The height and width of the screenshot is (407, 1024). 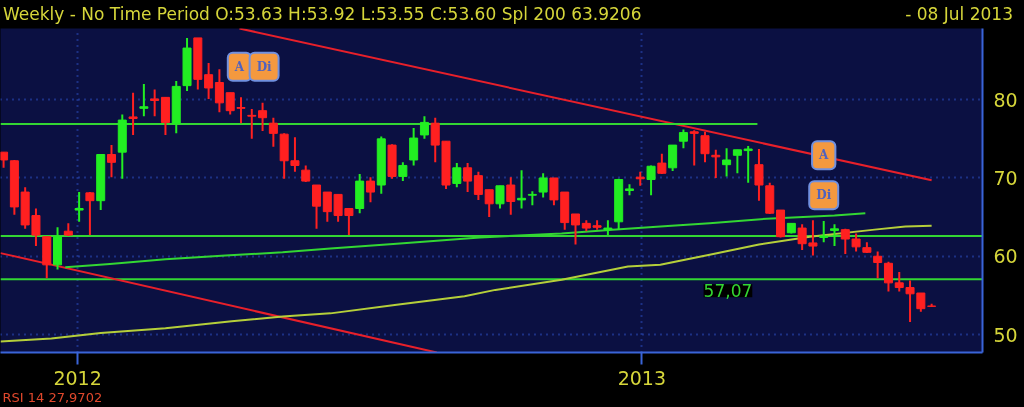 What do you see at coordinates (77, 377) in the screenshot?
I see `x-tick-label: 2012` at bounding box center [77, 377].